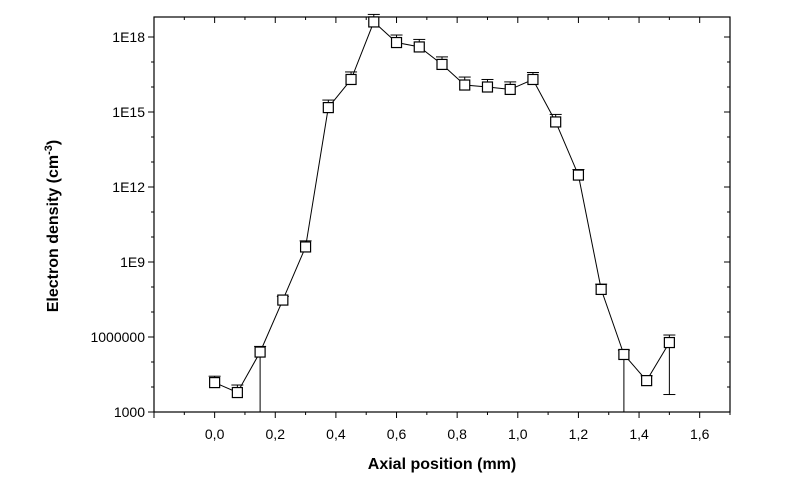  What do you see at coordinates (579, 434) in the screenshot?
I see `x-tick-label: 1,2` at bounding box center [579, 434].